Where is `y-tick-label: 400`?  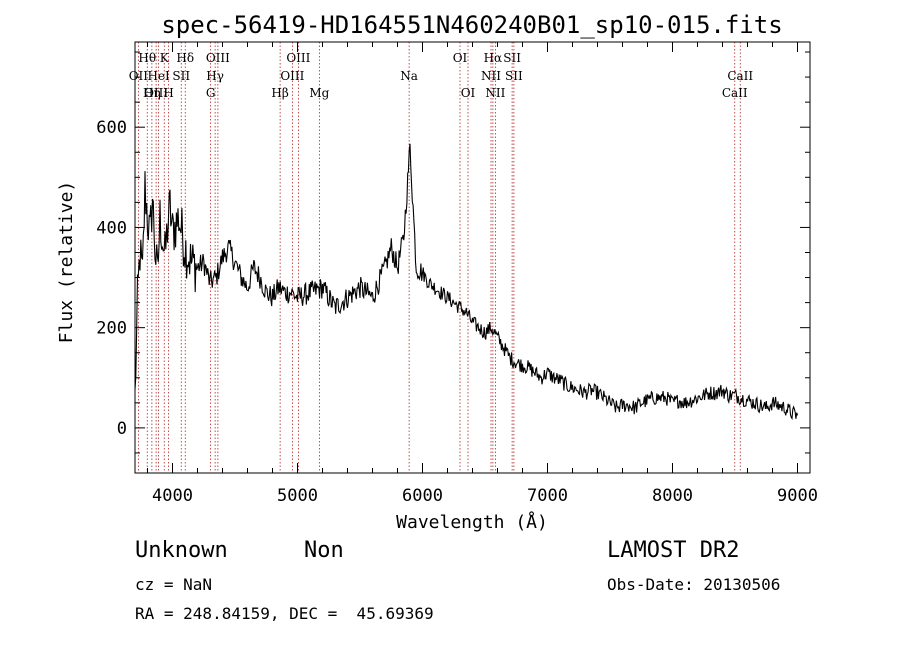 y-tick-label: 400 is located at coordinates (111, 228).